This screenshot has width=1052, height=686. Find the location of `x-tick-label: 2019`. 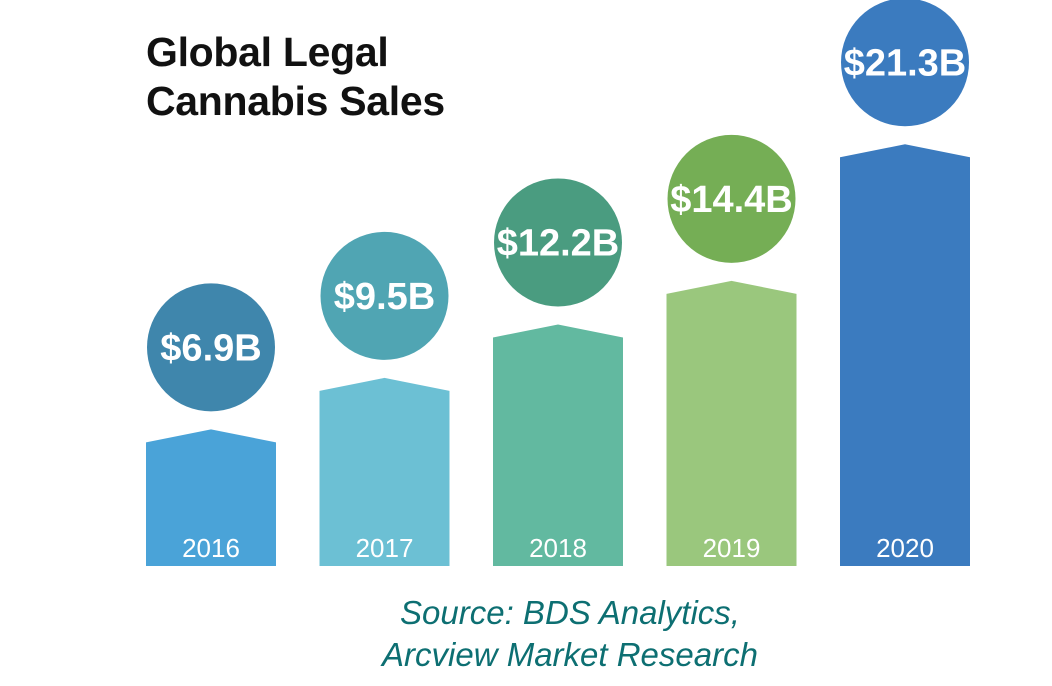

x-tick-label: 2019 is located at coordinates (732, 548).